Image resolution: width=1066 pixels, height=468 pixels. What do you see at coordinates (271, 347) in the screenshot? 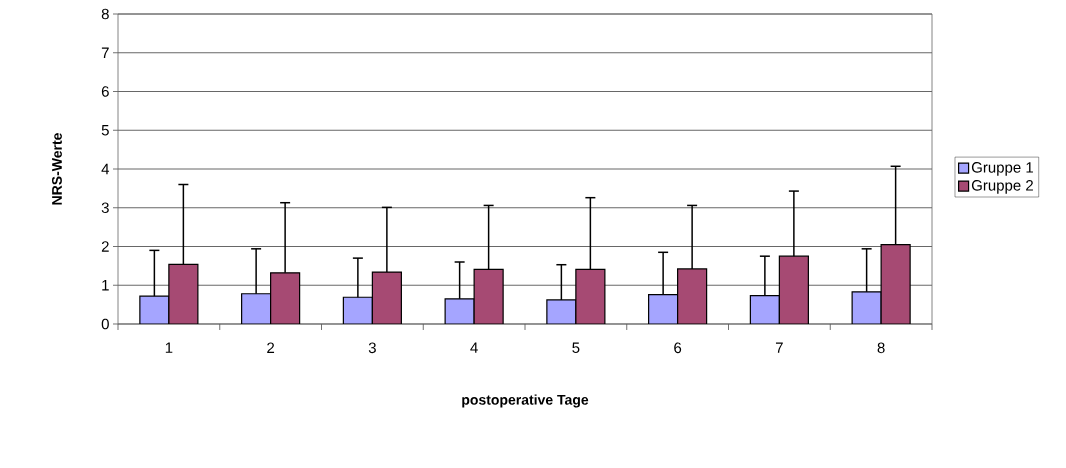
I see `x-tick-label: 2` at bounding box center [271, 347].